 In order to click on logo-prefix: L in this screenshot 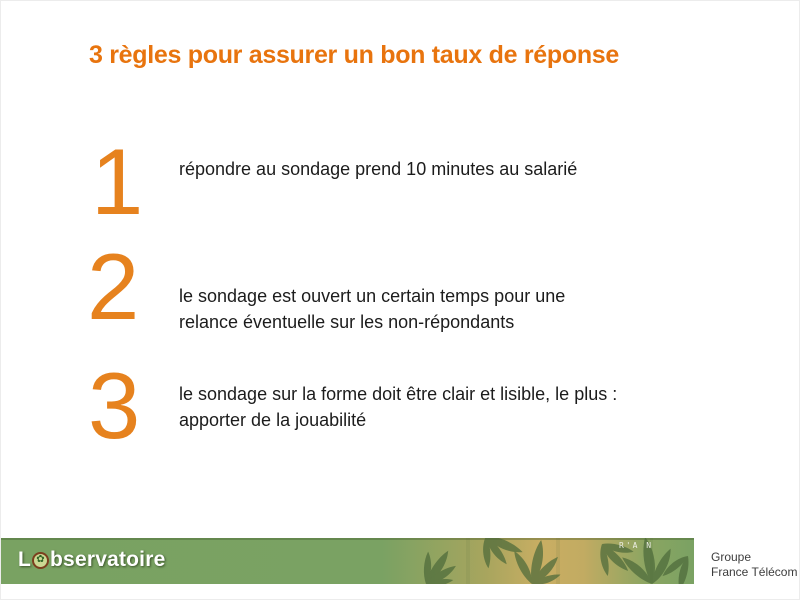, I will do `click(25, 559)`.